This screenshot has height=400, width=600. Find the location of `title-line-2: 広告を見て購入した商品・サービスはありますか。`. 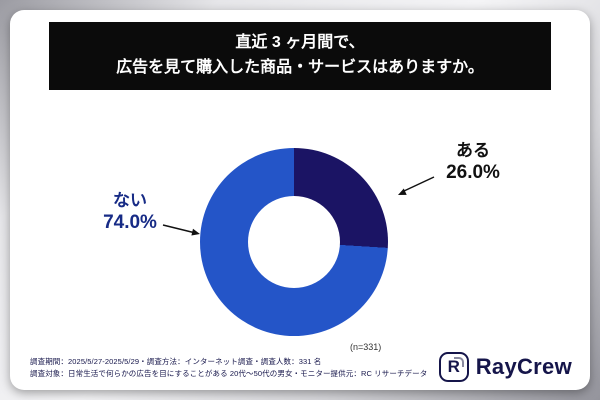

title-line-2: 広告を見て購入した商品・サービスはありますか。 is located at coordinates (300, 67).